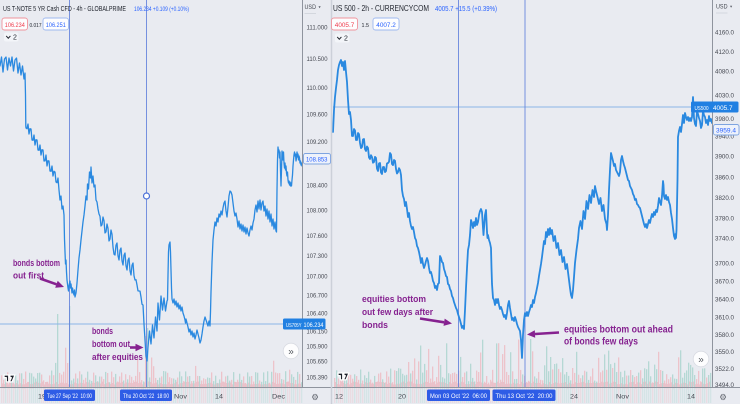  I want to click on svg-text: 3940.0, so click(724, 136).